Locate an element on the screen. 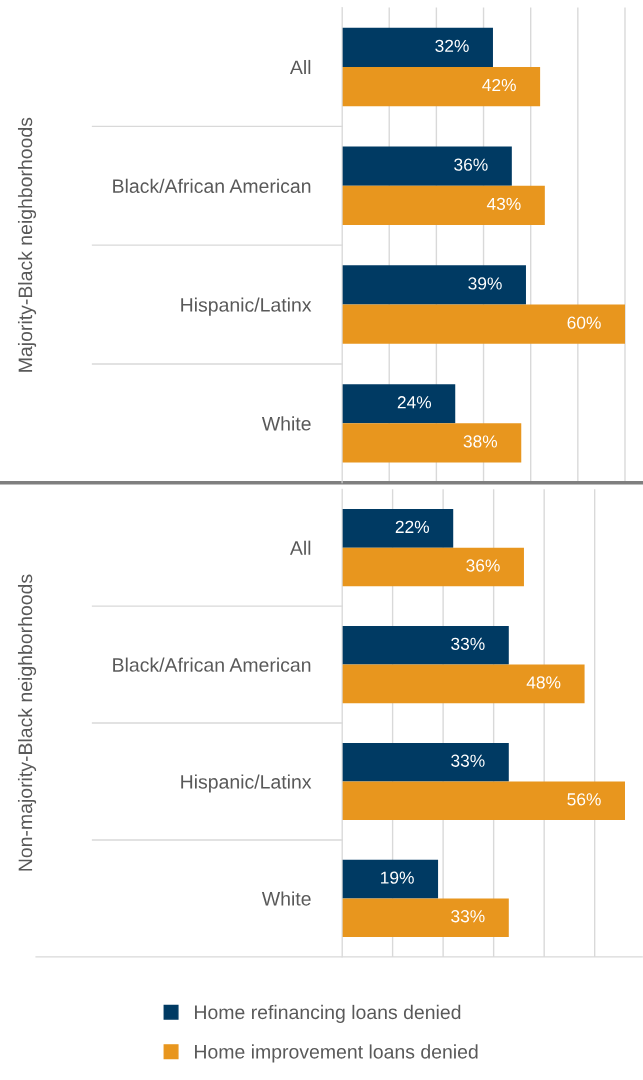 This screenshot has width=643, height=1080. y-axis-title: Non-majority-Black neighborhoods is located at coordinates (27, 722).